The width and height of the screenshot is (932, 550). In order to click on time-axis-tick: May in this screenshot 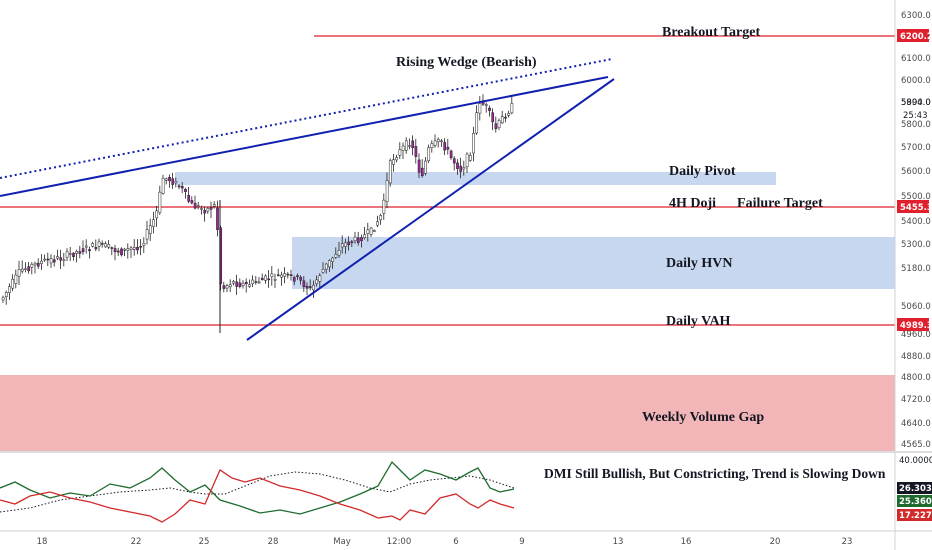, I will do `click(342, 542)`.